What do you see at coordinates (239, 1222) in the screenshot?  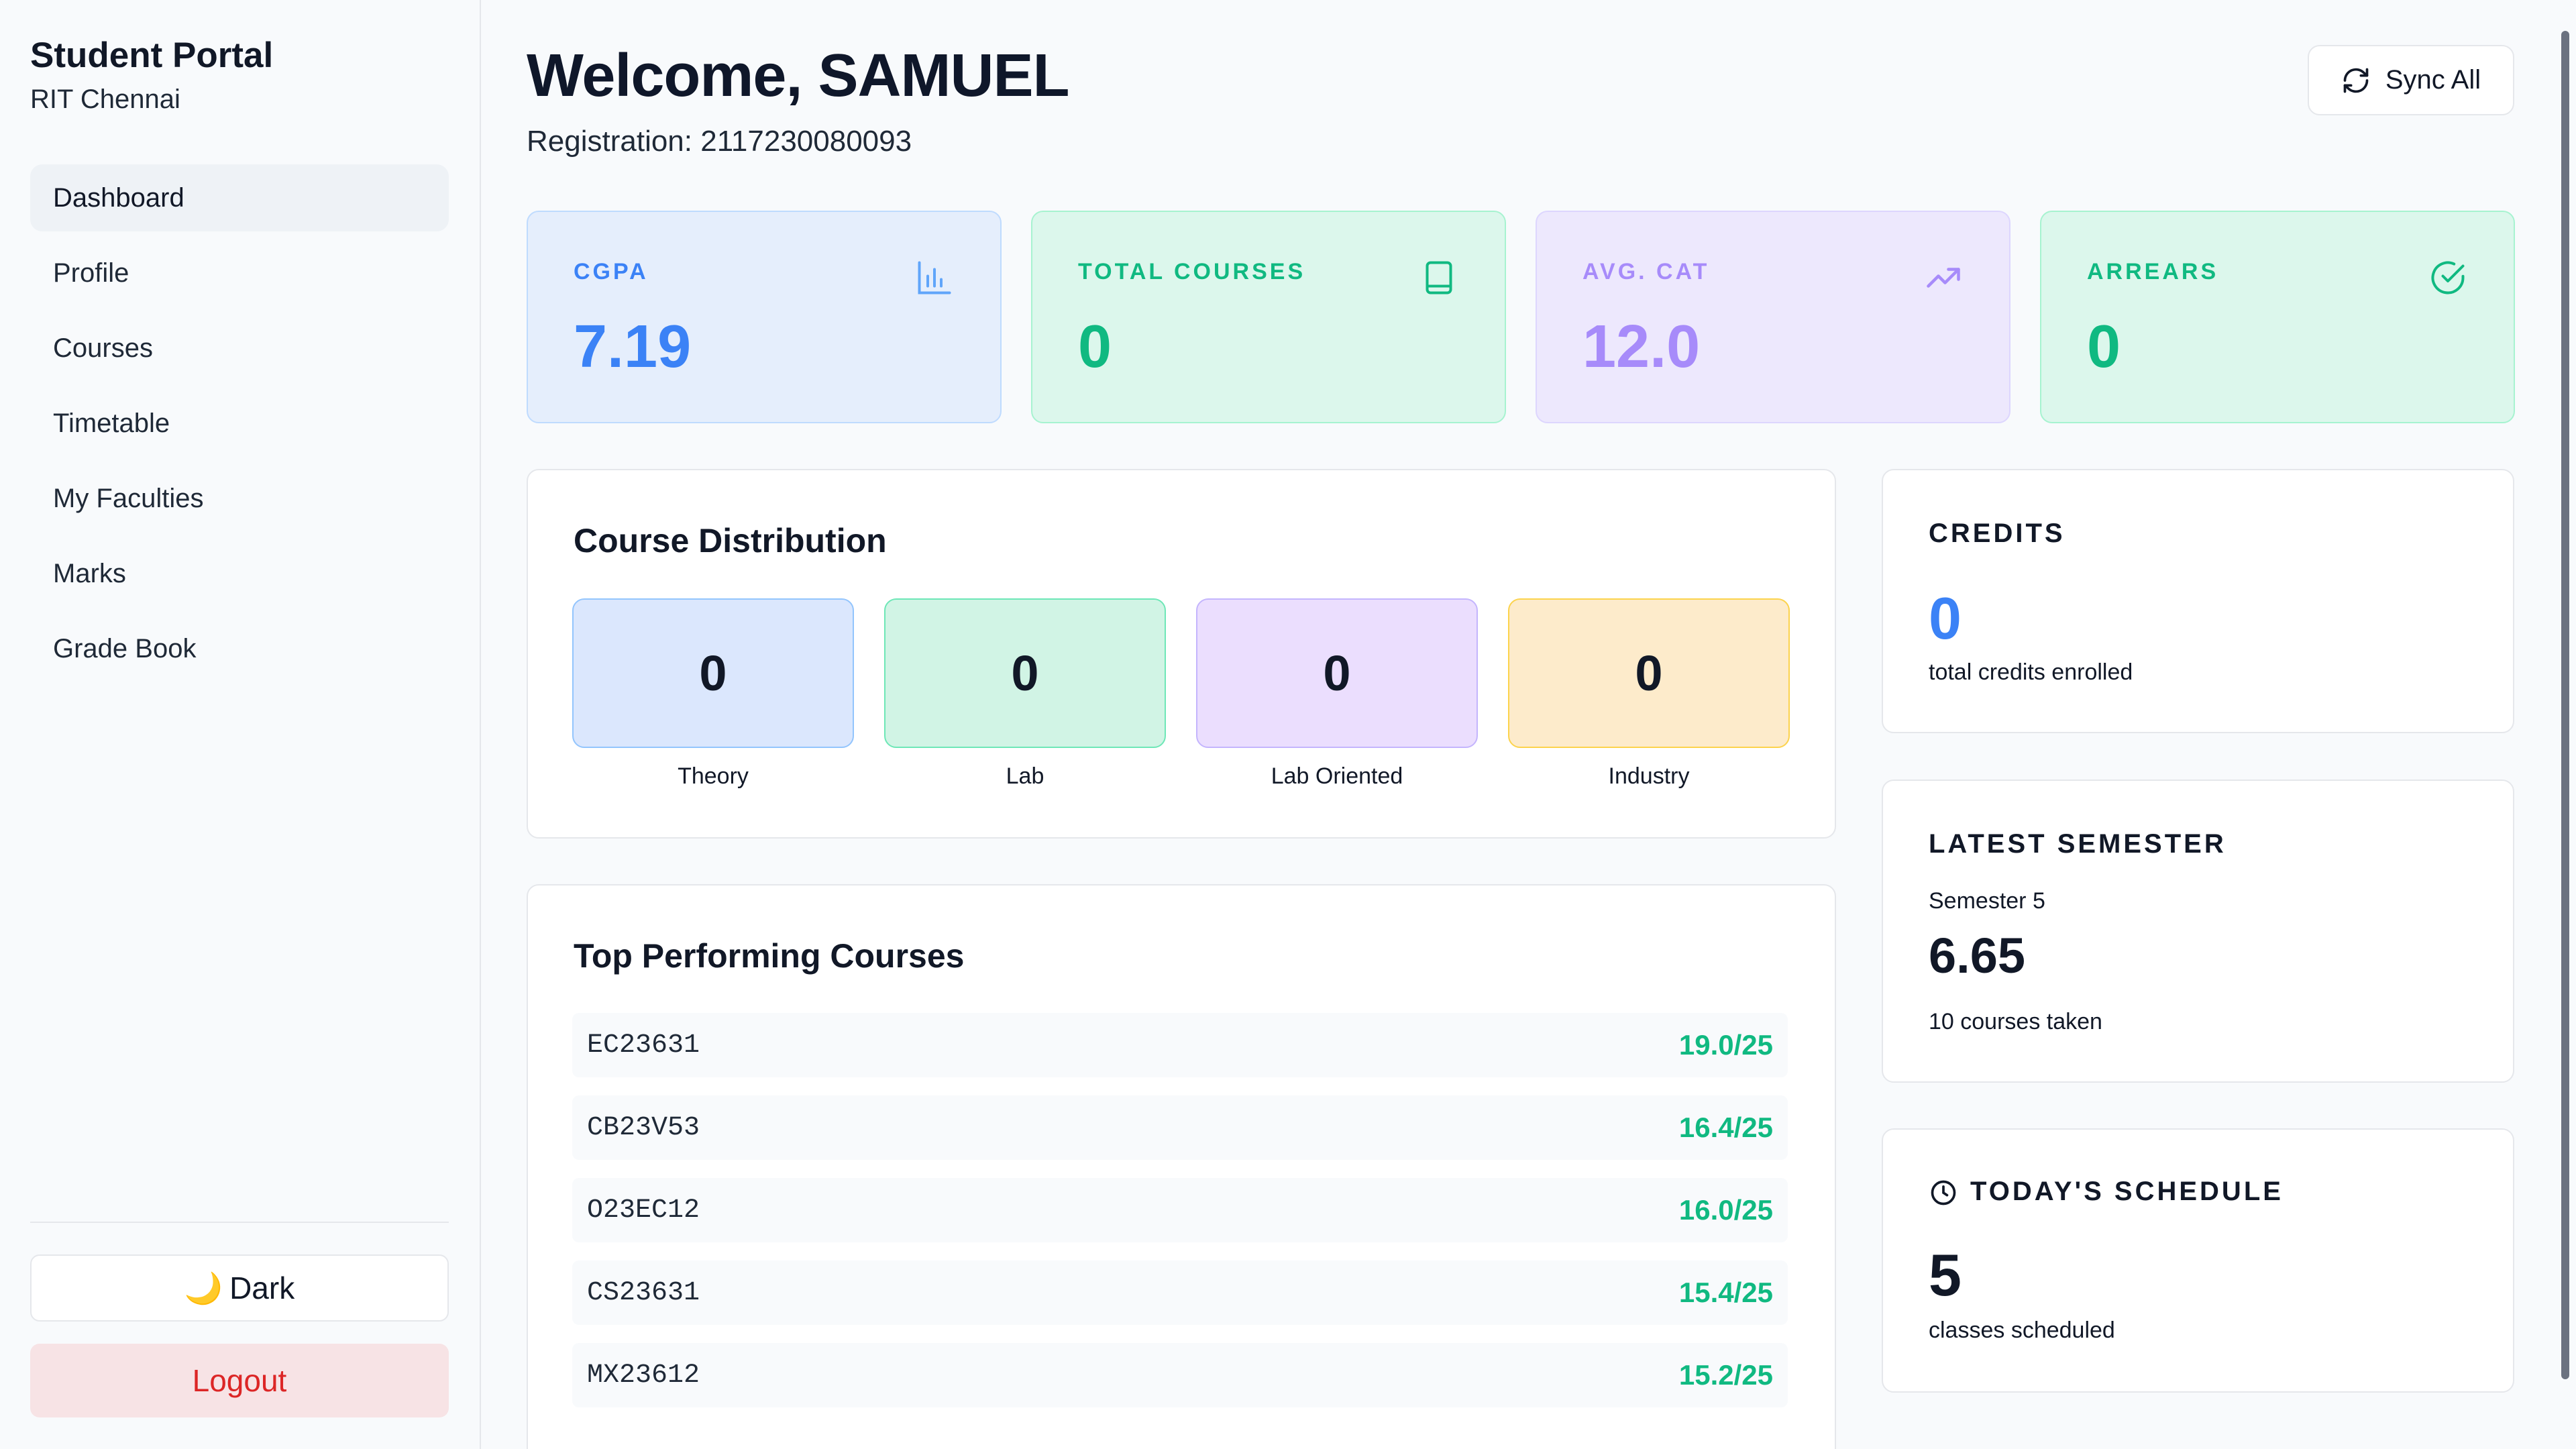 I see `sidebar-divider` at bounding box center [239, 1222].